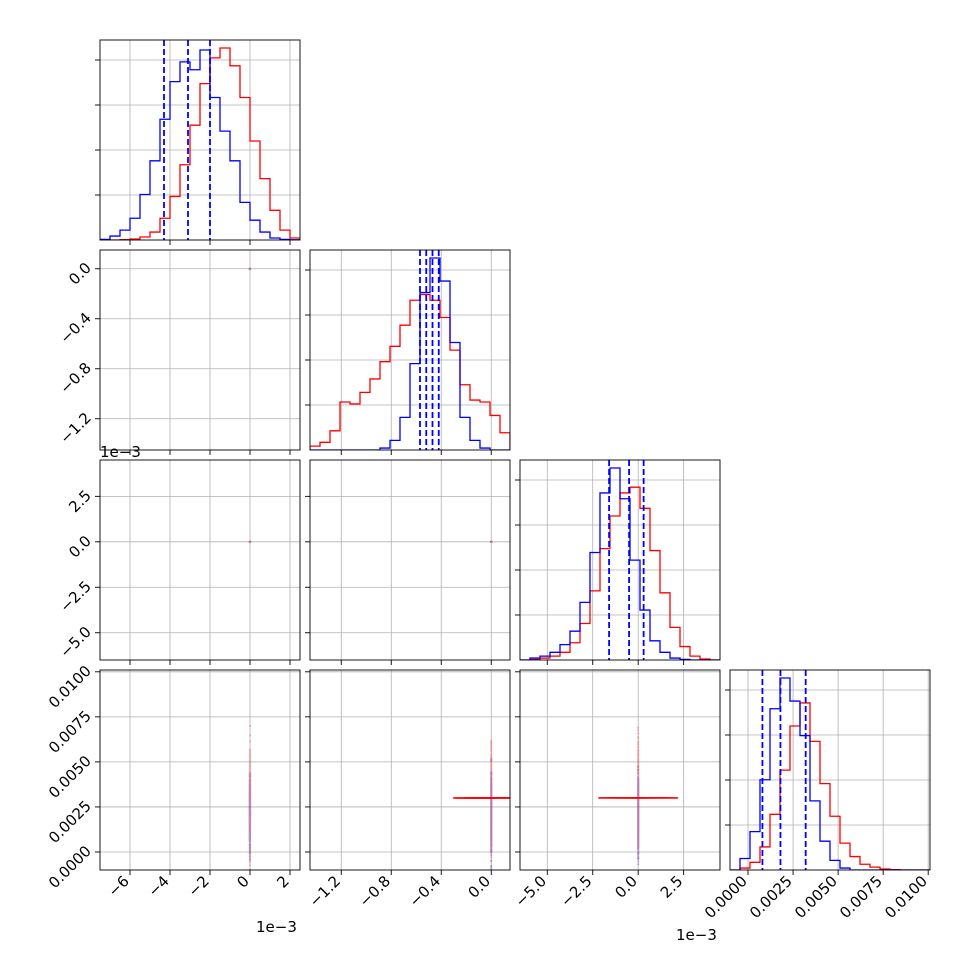 The height and width of the screenshot is (970, 970). Describe the element at coordinates (75, 642) in the screenshot. I see `y-tick-label: −5.0` at that location.